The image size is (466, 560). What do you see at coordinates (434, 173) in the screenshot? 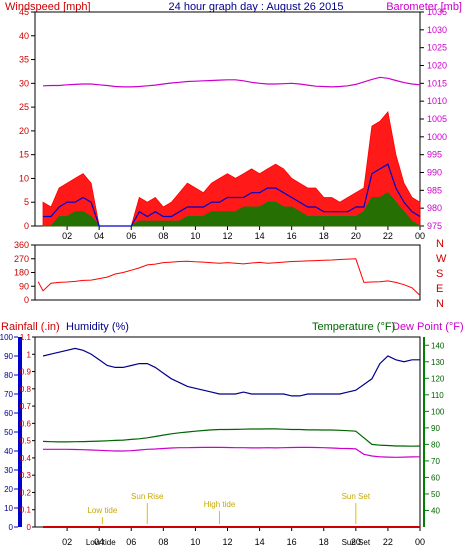
I see `baro-y-tick-label: 990` at bounding box center [434, 173].